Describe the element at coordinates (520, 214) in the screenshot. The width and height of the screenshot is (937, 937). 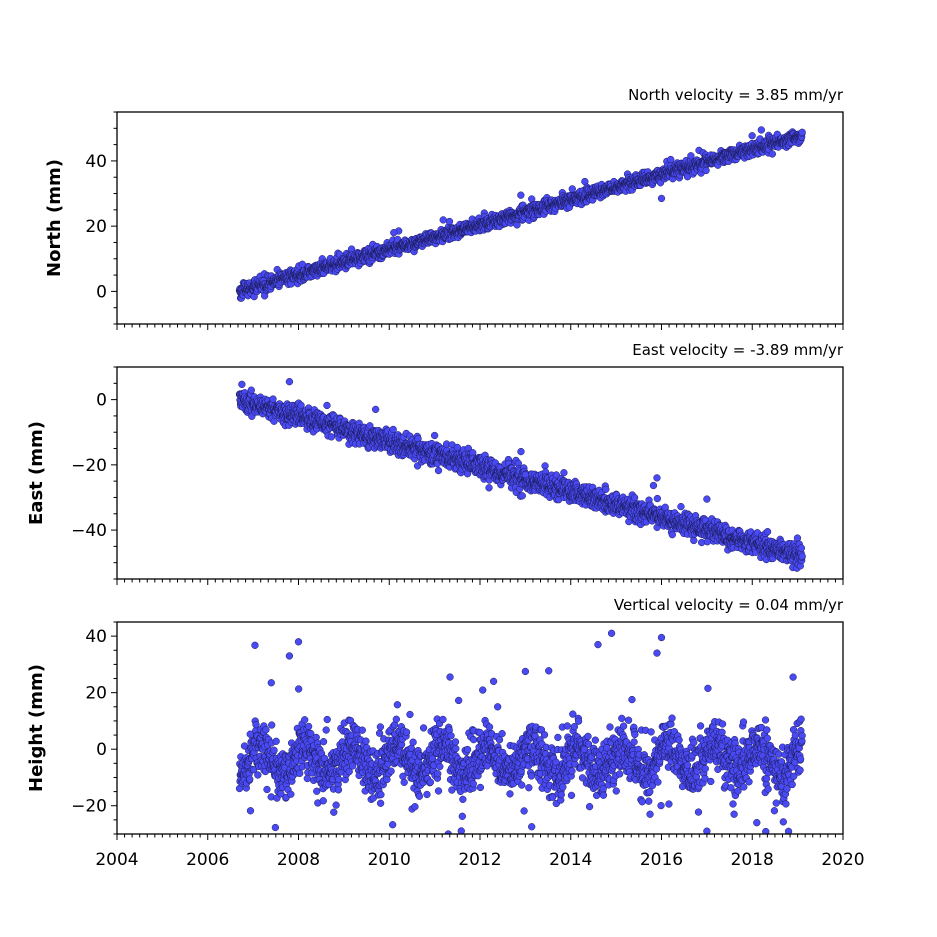
I see `north-scatter-series` at that location.